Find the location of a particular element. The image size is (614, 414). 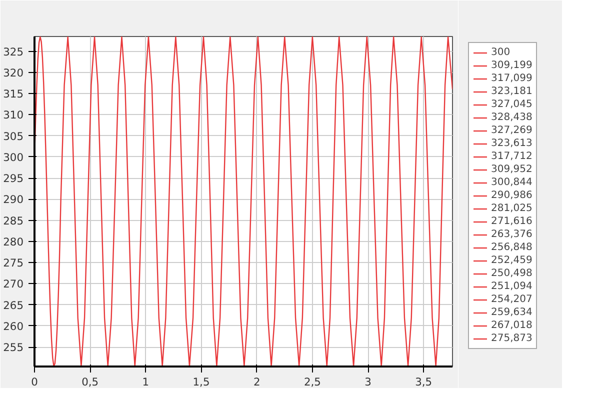

x-tick-label: 2,5 is located at coordinates (312, 382).